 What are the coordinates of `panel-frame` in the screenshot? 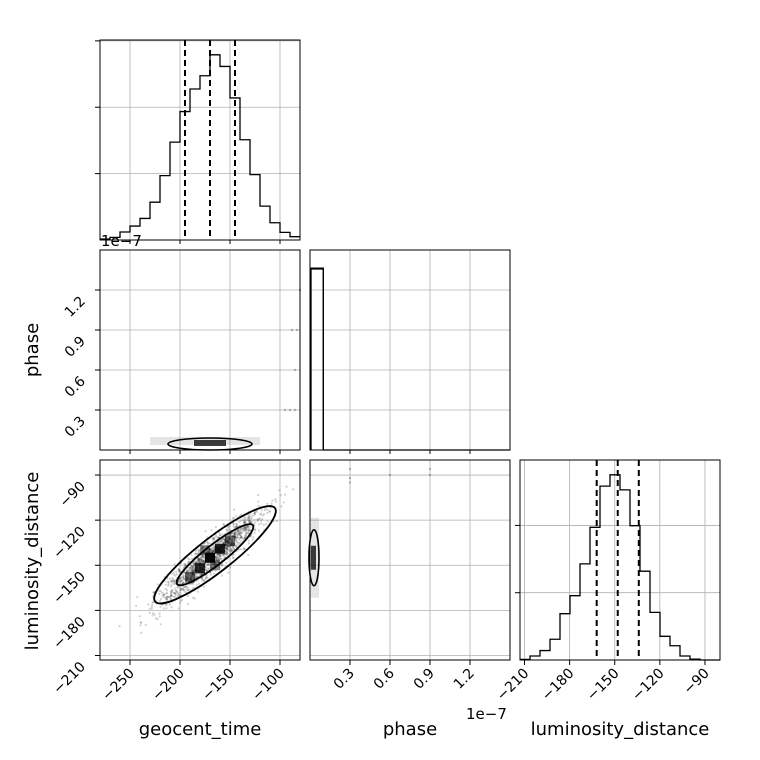 It's located at (200, 350).